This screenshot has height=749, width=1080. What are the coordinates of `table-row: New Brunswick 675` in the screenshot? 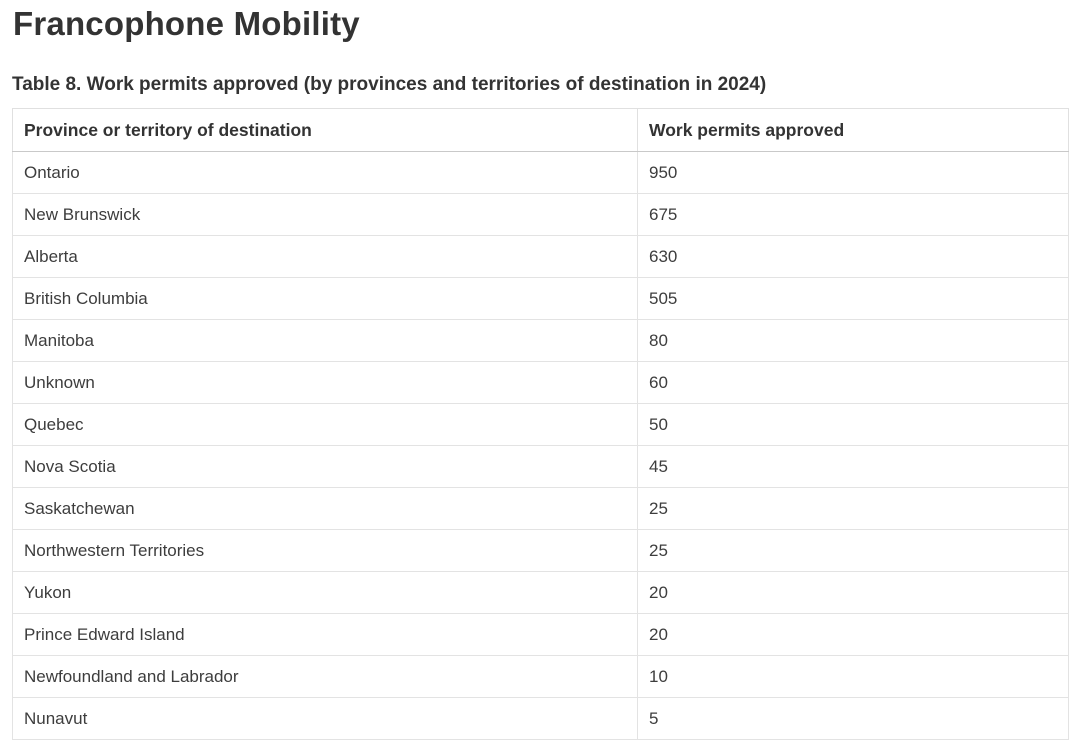 It's located at (540, 214).